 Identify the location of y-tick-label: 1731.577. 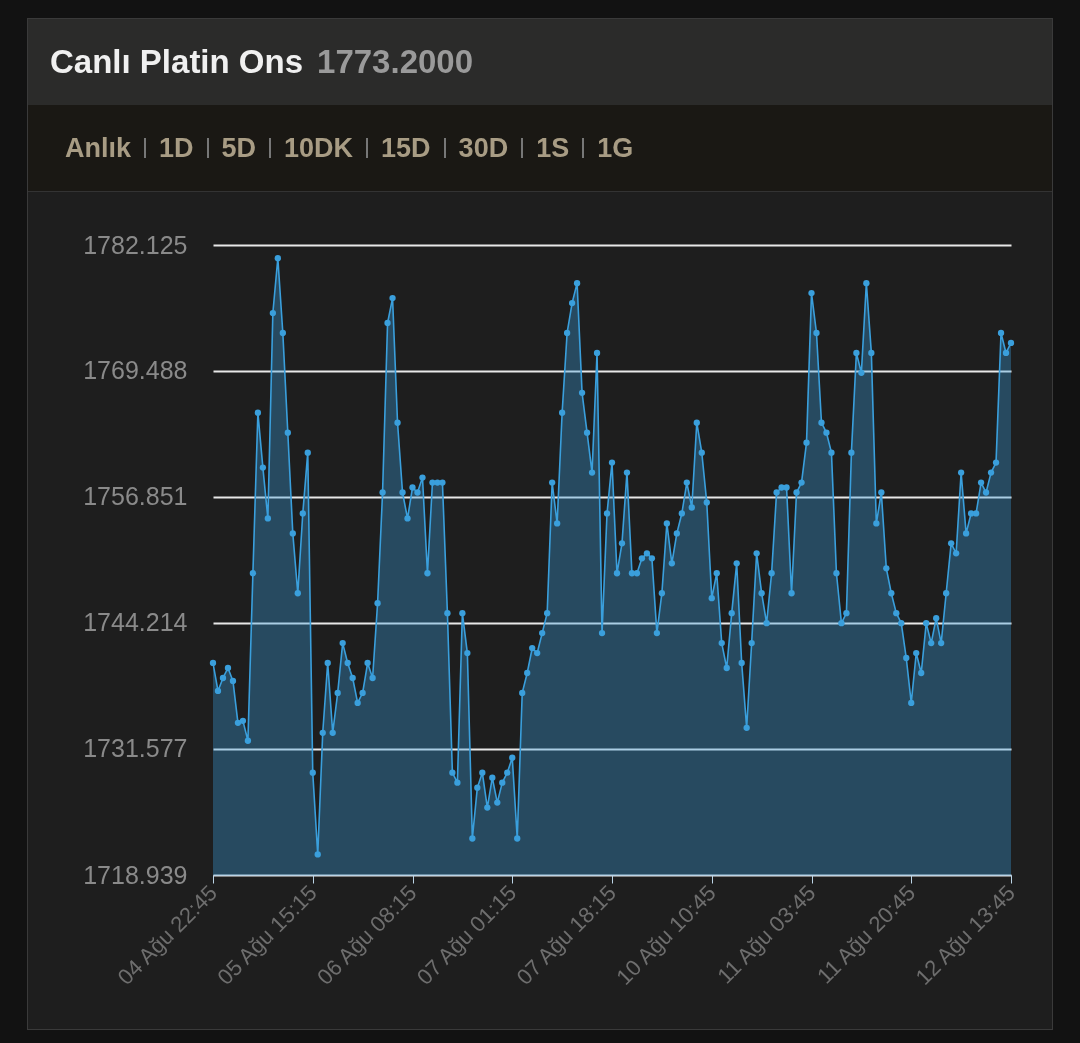
(135, 748).